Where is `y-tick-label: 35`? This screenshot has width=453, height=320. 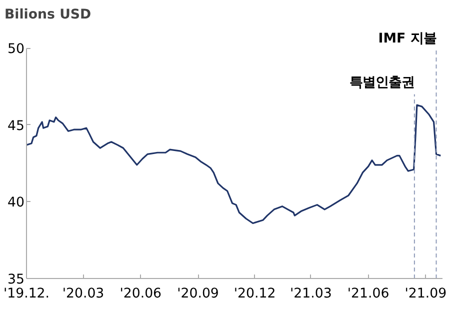
y-tick-label: 35 is located at coordinates (16, 280).